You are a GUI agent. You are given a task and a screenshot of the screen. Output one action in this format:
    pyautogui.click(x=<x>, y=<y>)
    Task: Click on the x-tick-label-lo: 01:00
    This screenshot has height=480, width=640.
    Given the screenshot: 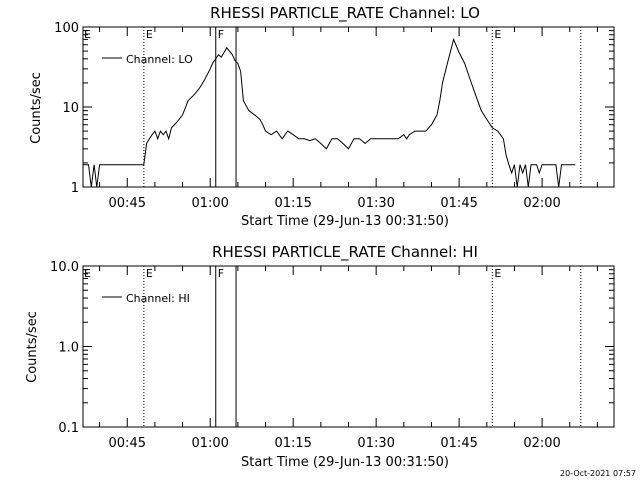 What is the action you would take?
    pyautogui.click(x=209, y=203)
    